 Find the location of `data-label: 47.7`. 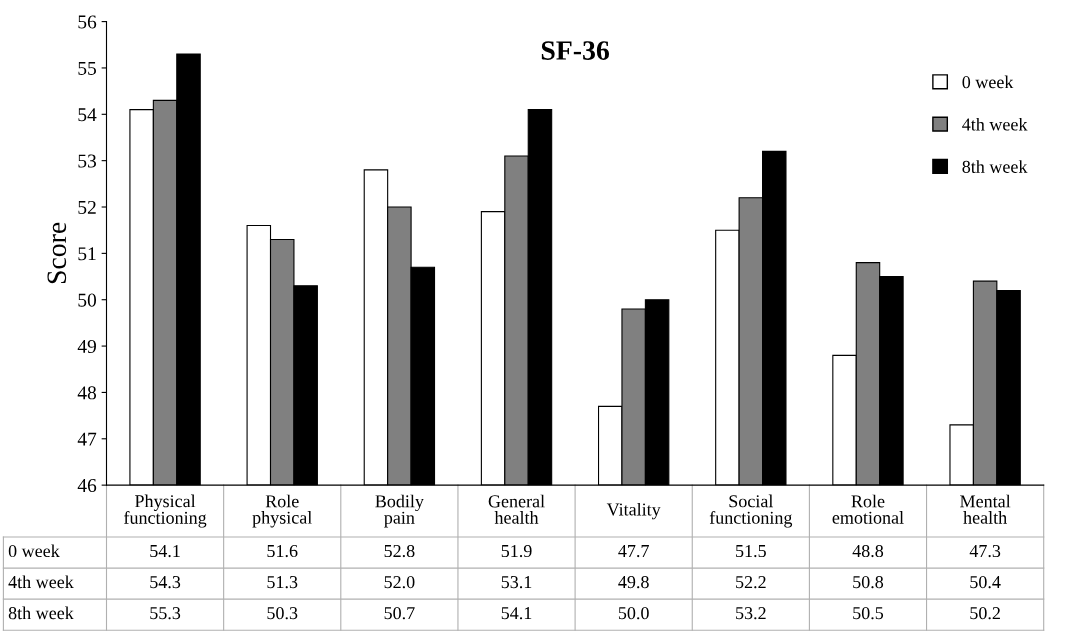

data-label: 47.7 is located at coordinates (633, 551).